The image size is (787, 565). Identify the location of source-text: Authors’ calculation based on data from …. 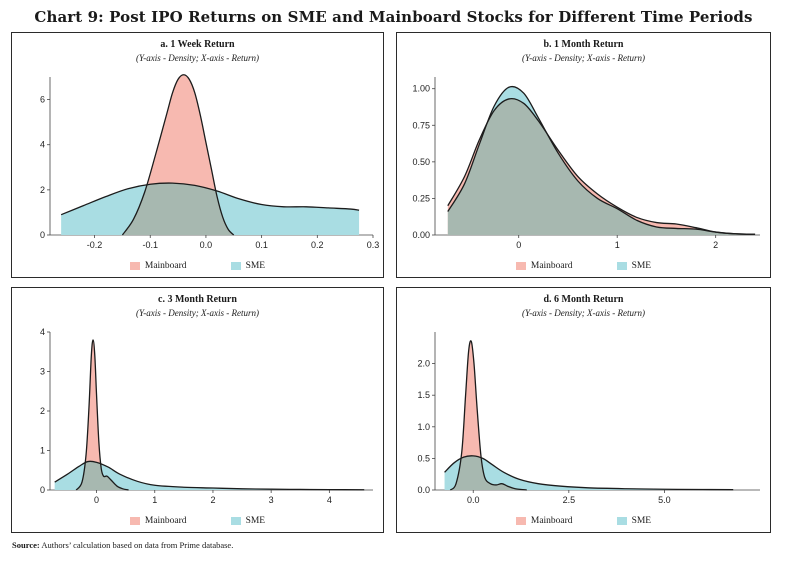
(137, 545).